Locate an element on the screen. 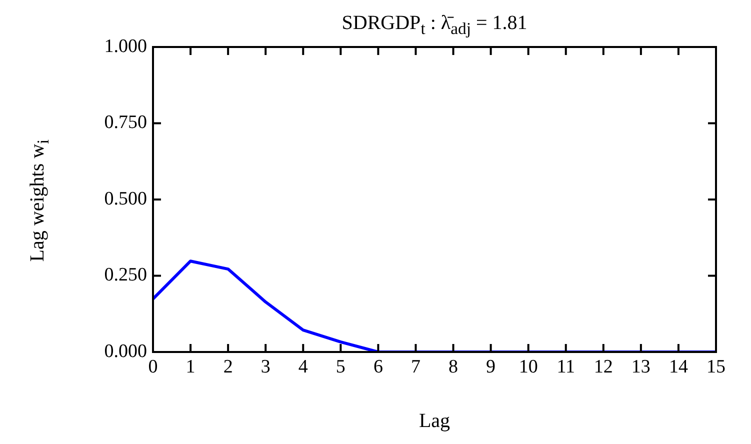 This screenshot has height=444, width=751. y-tick-label: 1.000 is located at coordinates (125, 46).